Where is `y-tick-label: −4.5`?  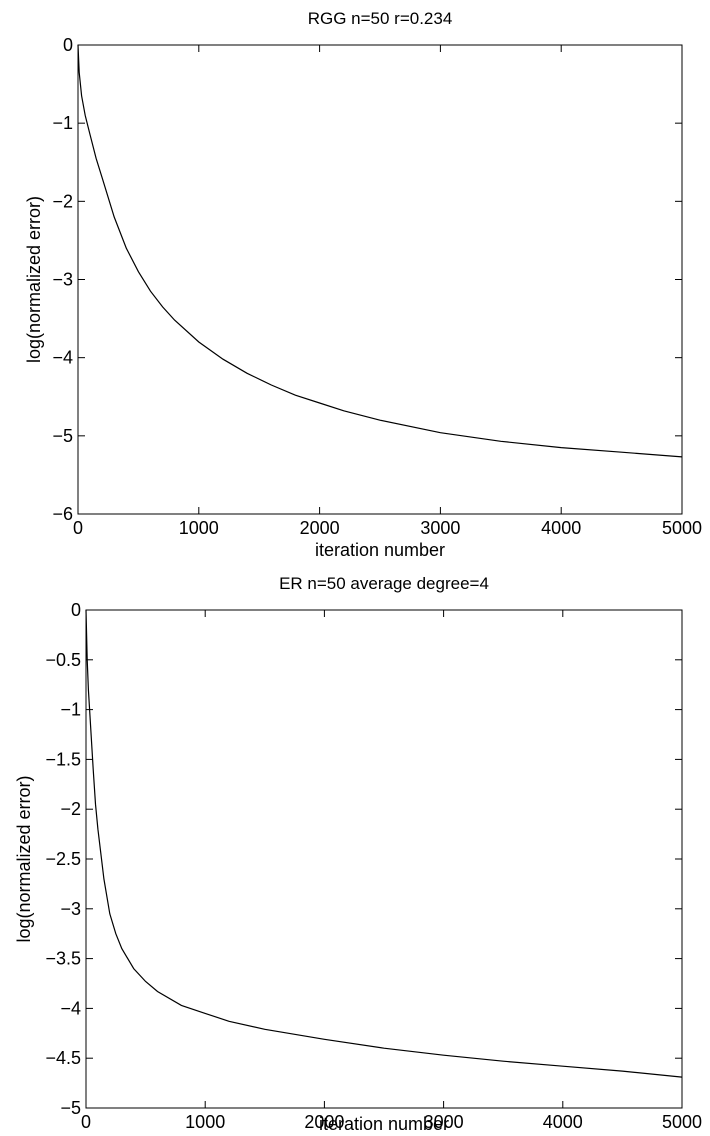 y-tick-label: −4.5 is located at coordinates (63, 1058).